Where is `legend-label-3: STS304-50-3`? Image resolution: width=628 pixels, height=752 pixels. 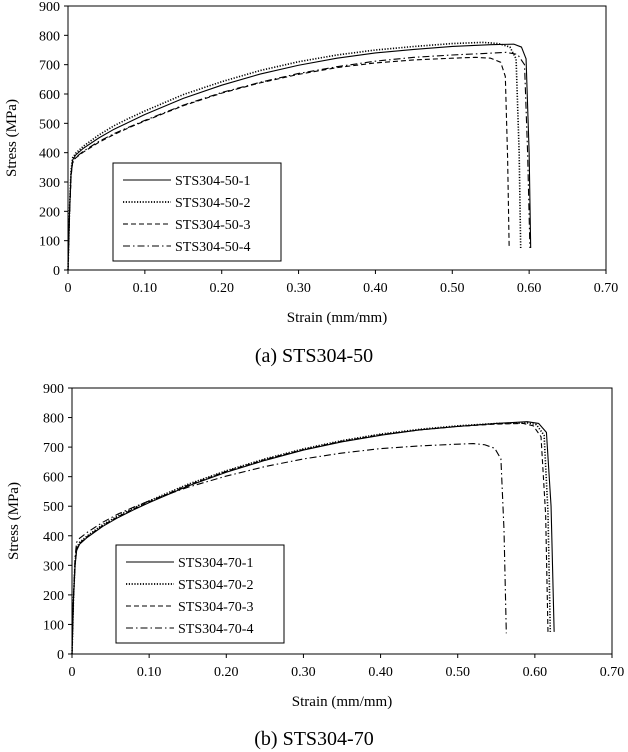
legend-label-3: STS304-50-3 is located at coordinates (212, 225).